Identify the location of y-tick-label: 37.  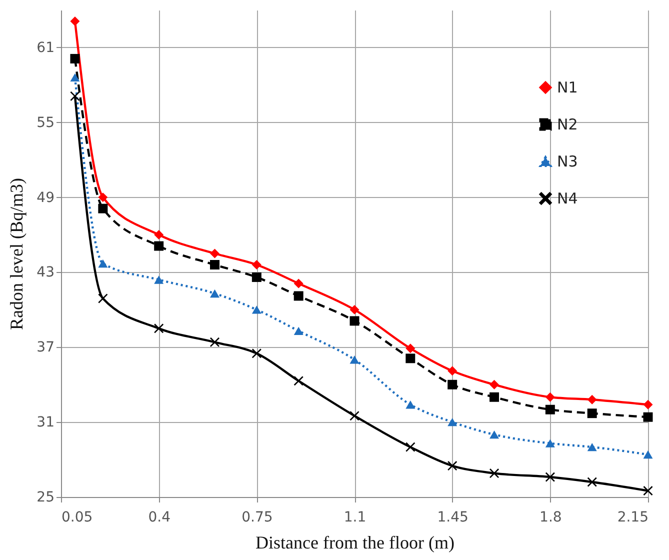
(45, 348).